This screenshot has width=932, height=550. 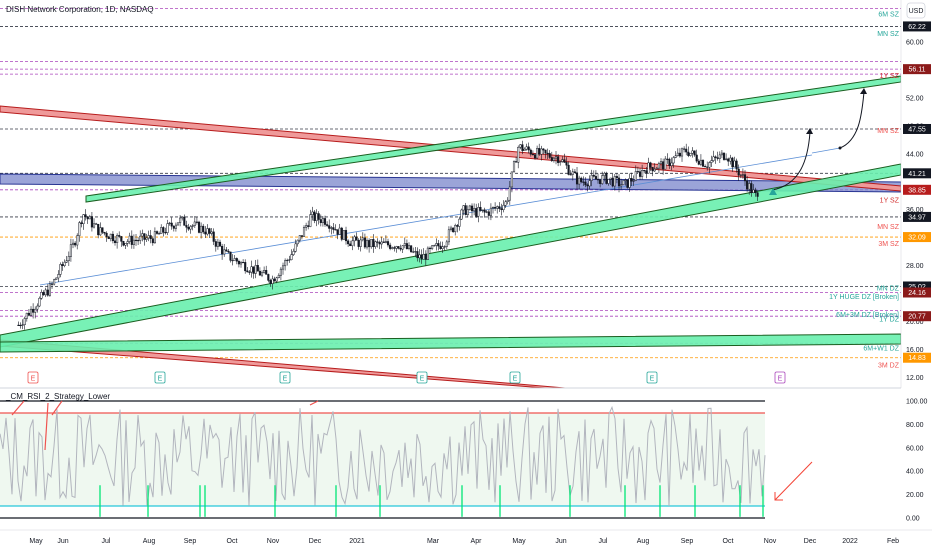 What do you see at coordinates (913, 519) in the screenshot?
I see `rsi-tick: 0.00` at bounding box center [913, 519].